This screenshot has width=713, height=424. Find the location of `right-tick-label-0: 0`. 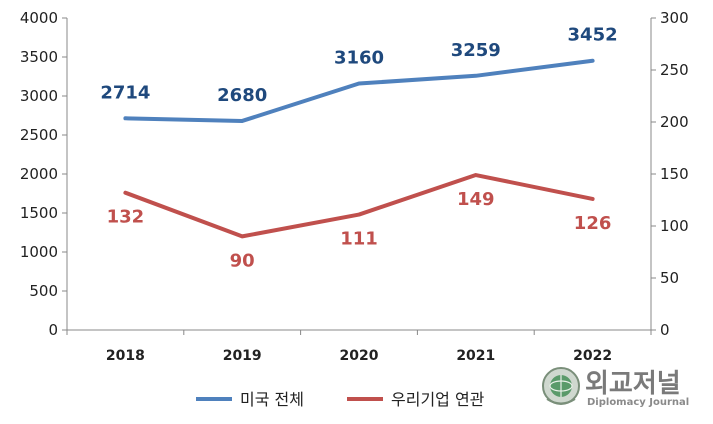

right-tick-label-0: 0 is located at coordinates (665, 330).